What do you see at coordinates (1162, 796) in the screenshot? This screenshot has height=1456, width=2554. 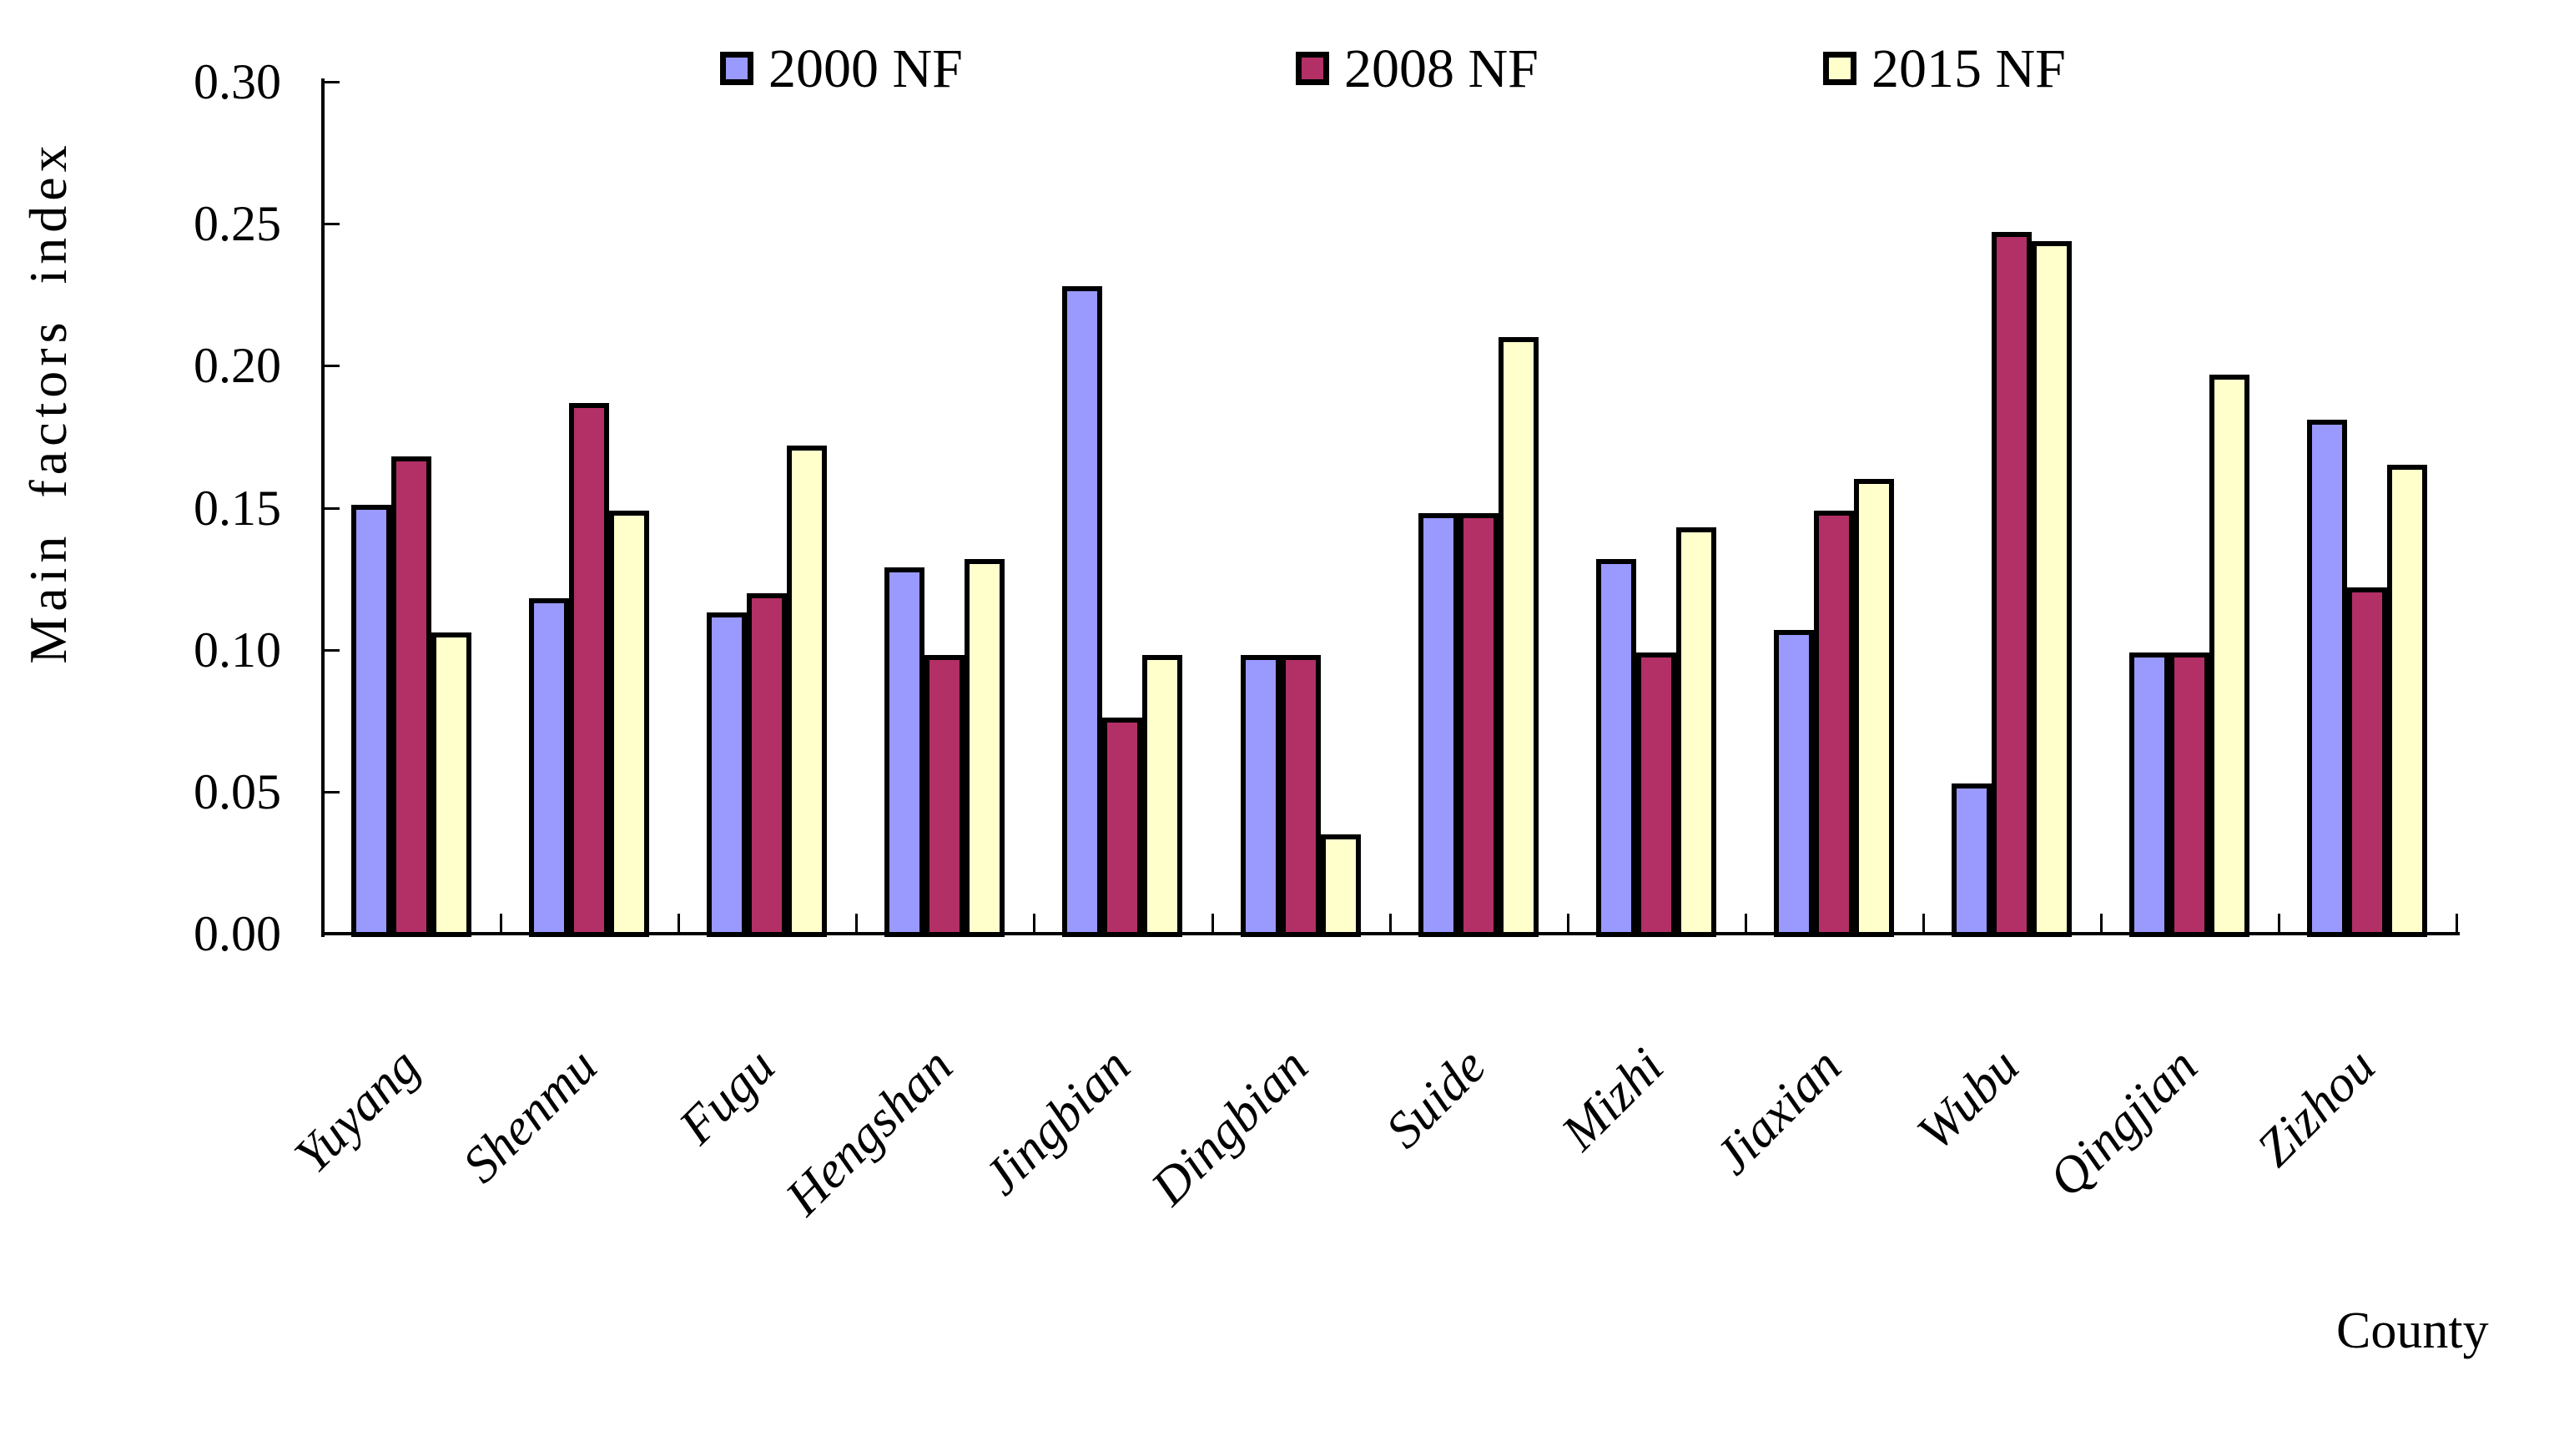 I see `bar-jingbian-2015` at bounding box center [1162, 796].